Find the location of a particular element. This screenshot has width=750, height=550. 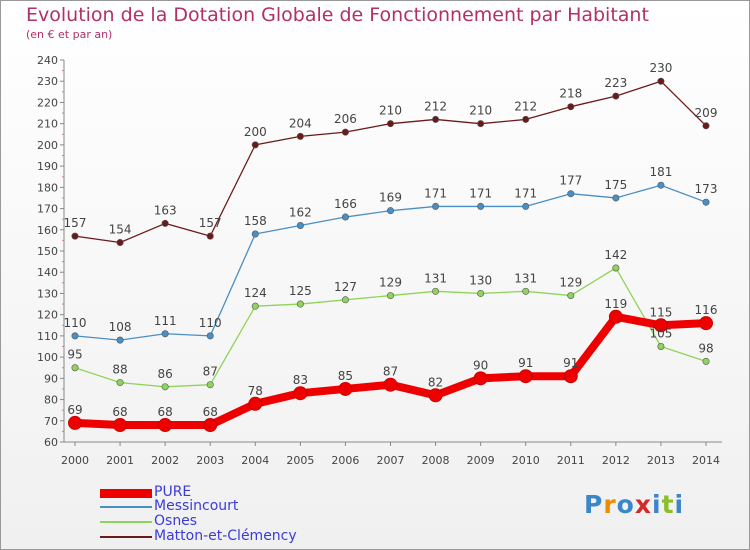

x-tick-label: 2009 is located at coordinates (481, 460).